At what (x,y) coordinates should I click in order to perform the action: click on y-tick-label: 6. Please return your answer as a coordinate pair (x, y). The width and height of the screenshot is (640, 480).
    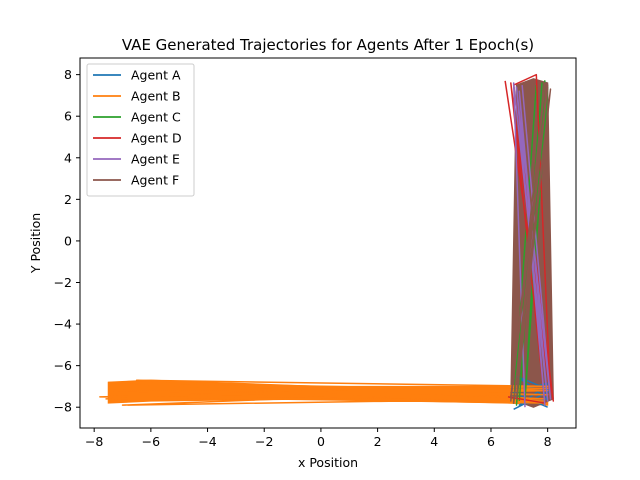
    Looking at the image, I should click on (68, 116).